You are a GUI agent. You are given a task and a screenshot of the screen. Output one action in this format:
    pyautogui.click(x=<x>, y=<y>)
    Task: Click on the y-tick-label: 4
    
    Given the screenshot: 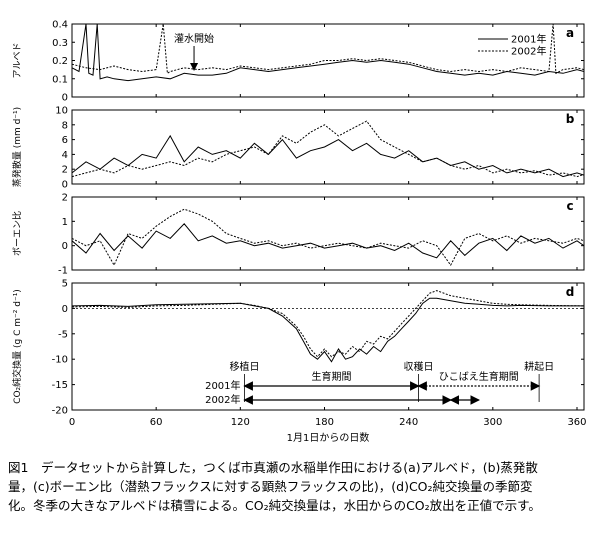 What is the action you would take?
    pyautogui.click(x=65, y=155)
    